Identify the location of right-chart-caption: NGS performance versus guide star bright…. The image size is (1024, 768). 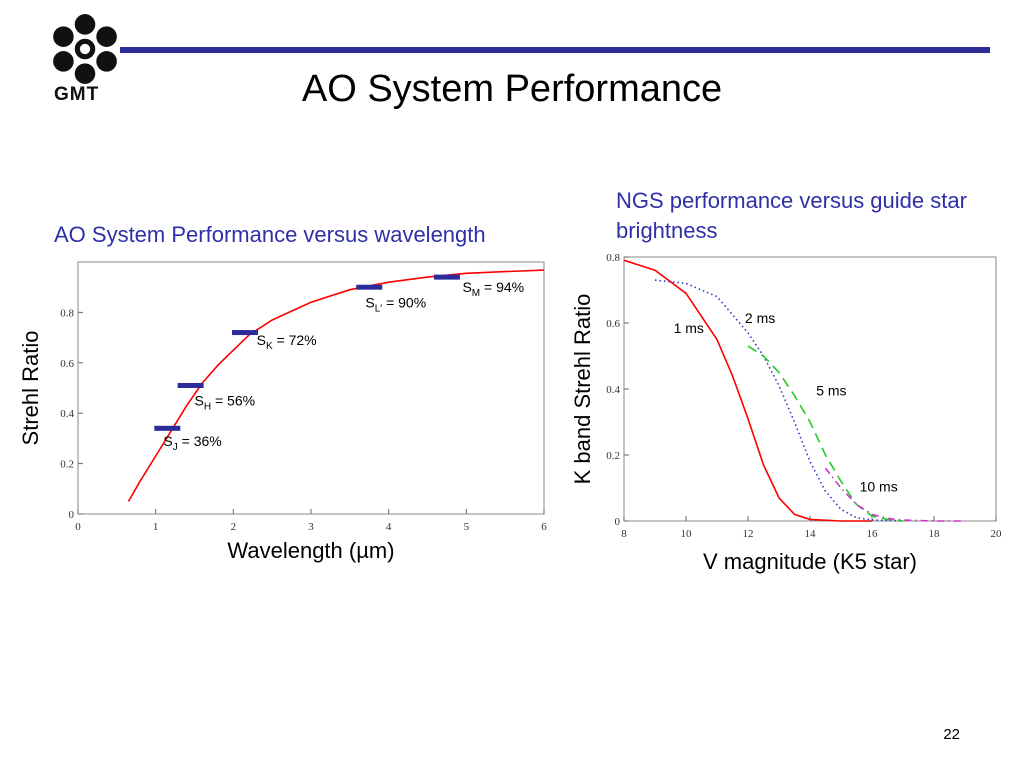
(791, 215).